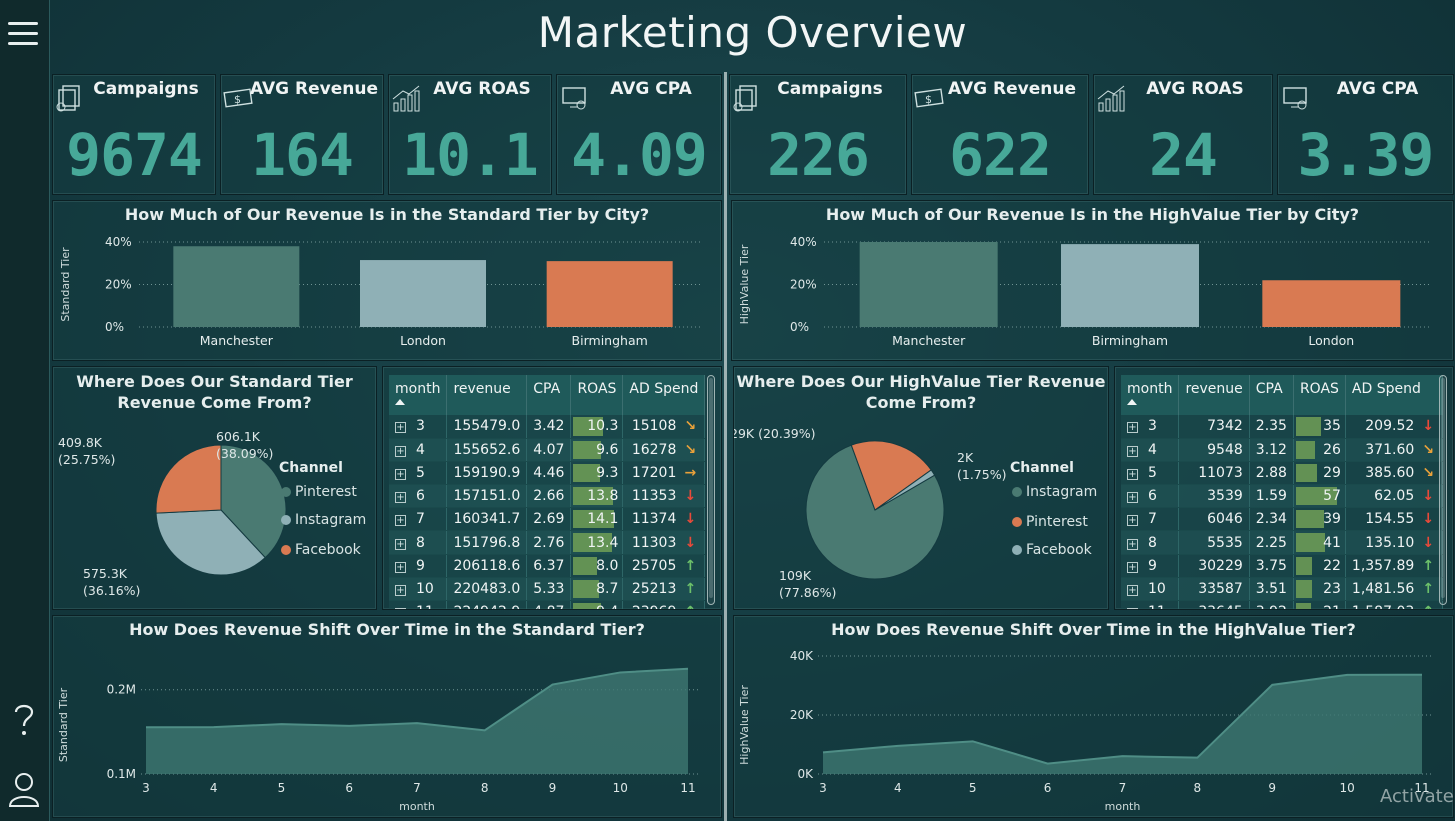 The width and height of the screenshot is (1455, 821). What do you see at coordinates (1394, 542) in the screenshot?
I see `ad-spend-cell: 135.10 ↓` at bounding box center [1394, 542].